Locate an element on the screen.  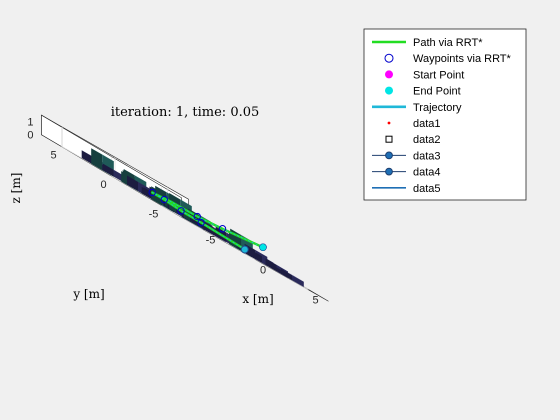
legend-label: data1 is located at coordinates (427, 124).